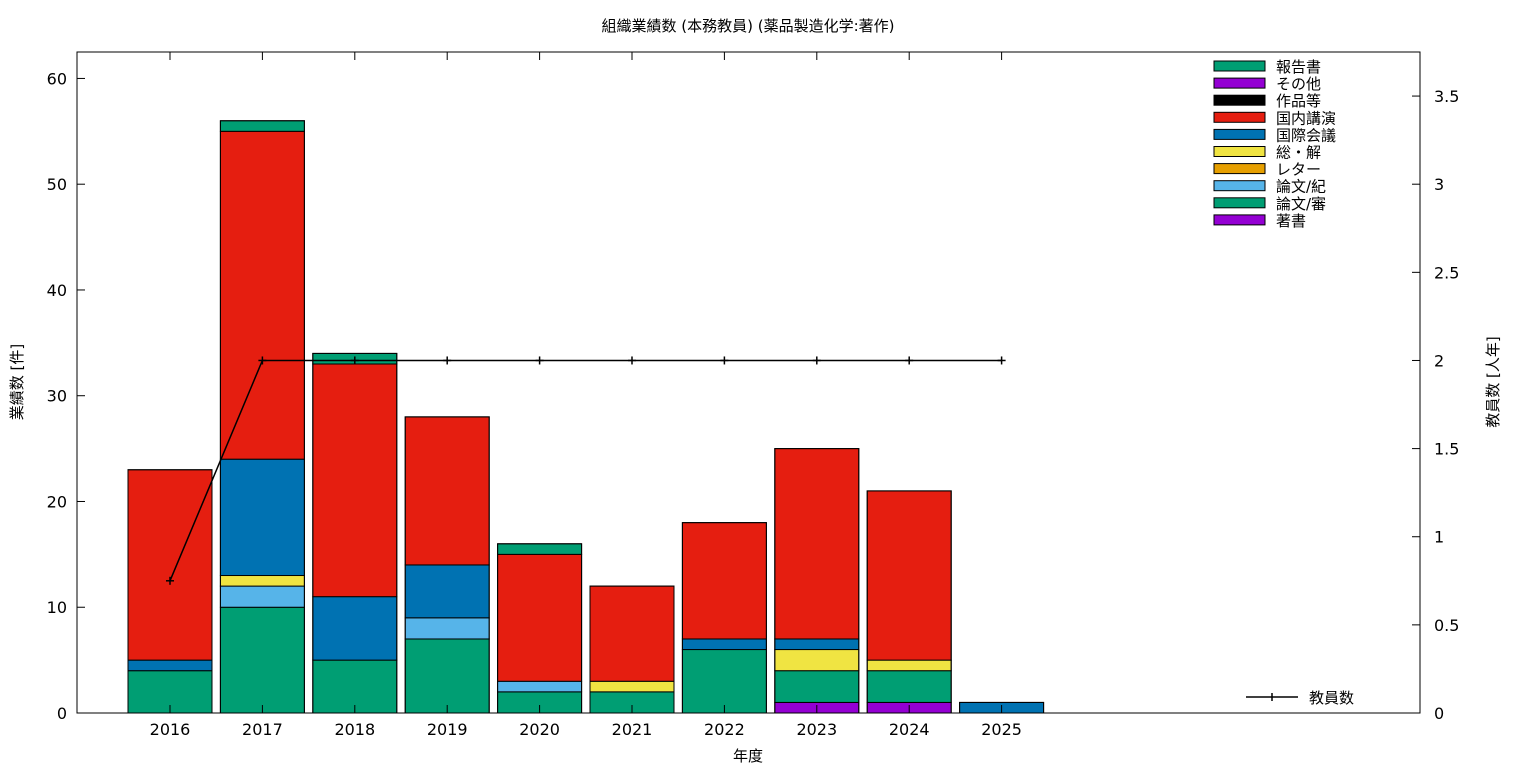 This screenshot has height=768, width=1536. What do you see at coordinates (1298, 84) in the screenshot?
I see `legend-label: その他` at bounding box center [1298, 84].